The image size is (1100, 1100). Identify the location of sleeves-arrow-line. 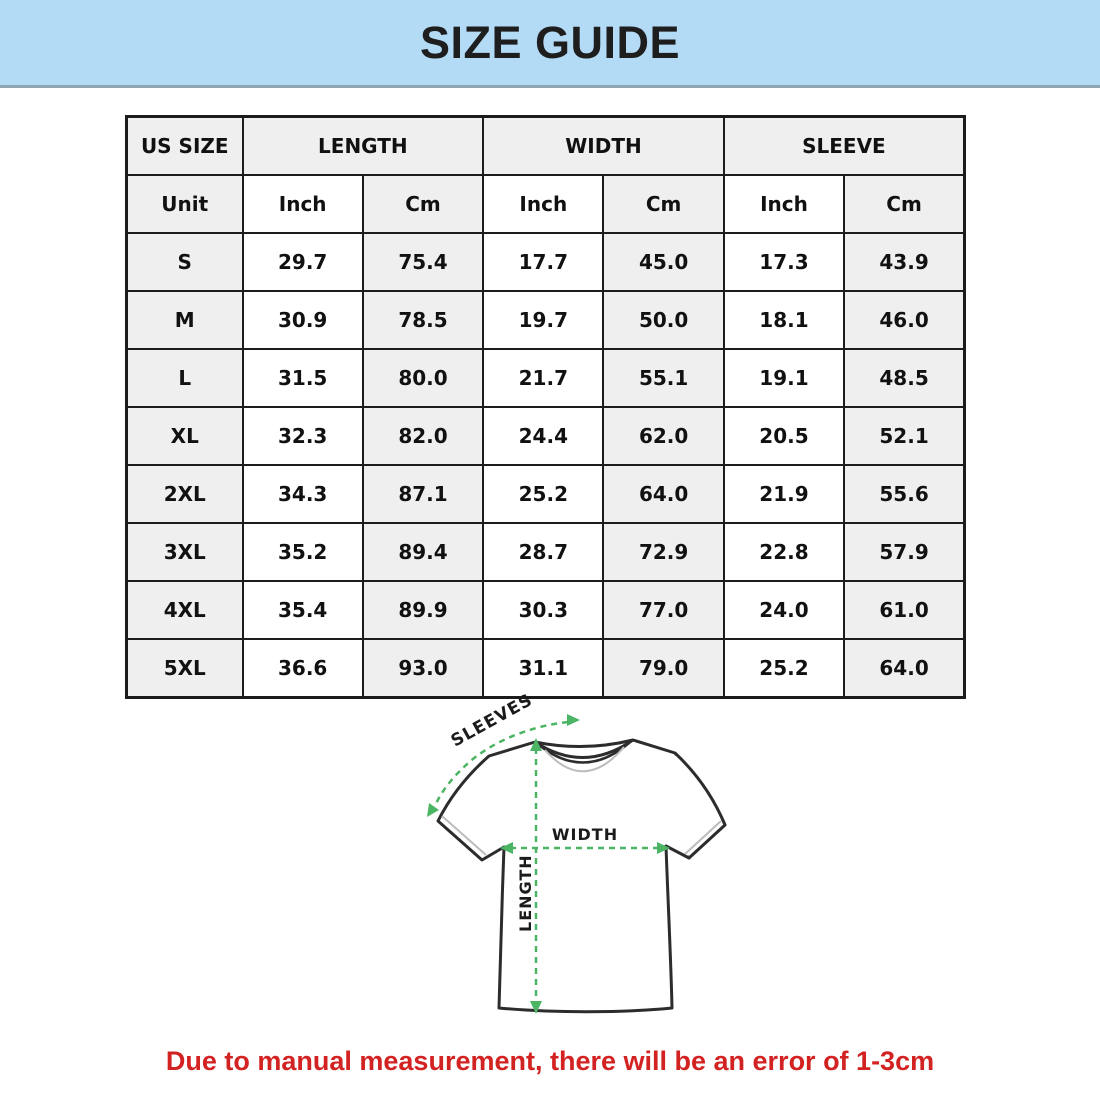
(501, 763).